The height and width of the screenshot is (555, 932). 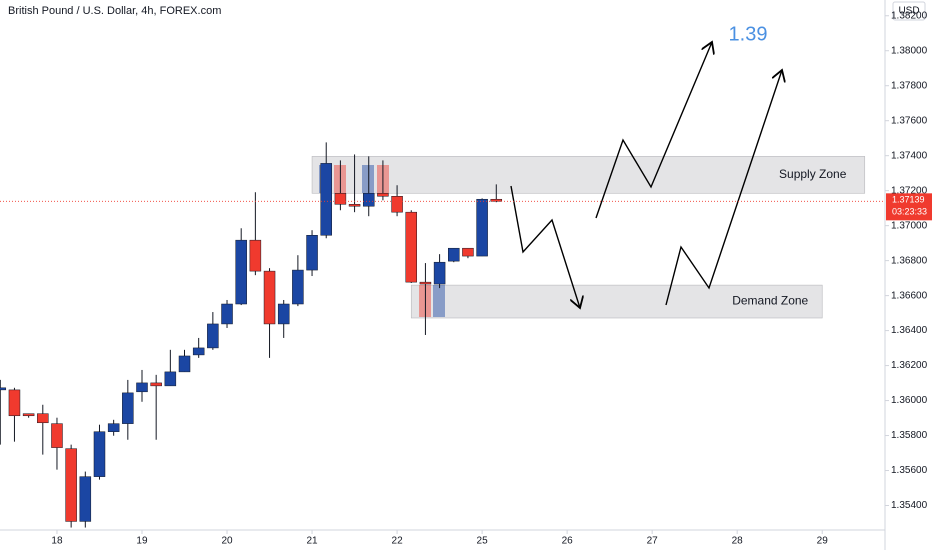 I want to click on y-tick-label: 1.37400, so click(x=909, y=155).